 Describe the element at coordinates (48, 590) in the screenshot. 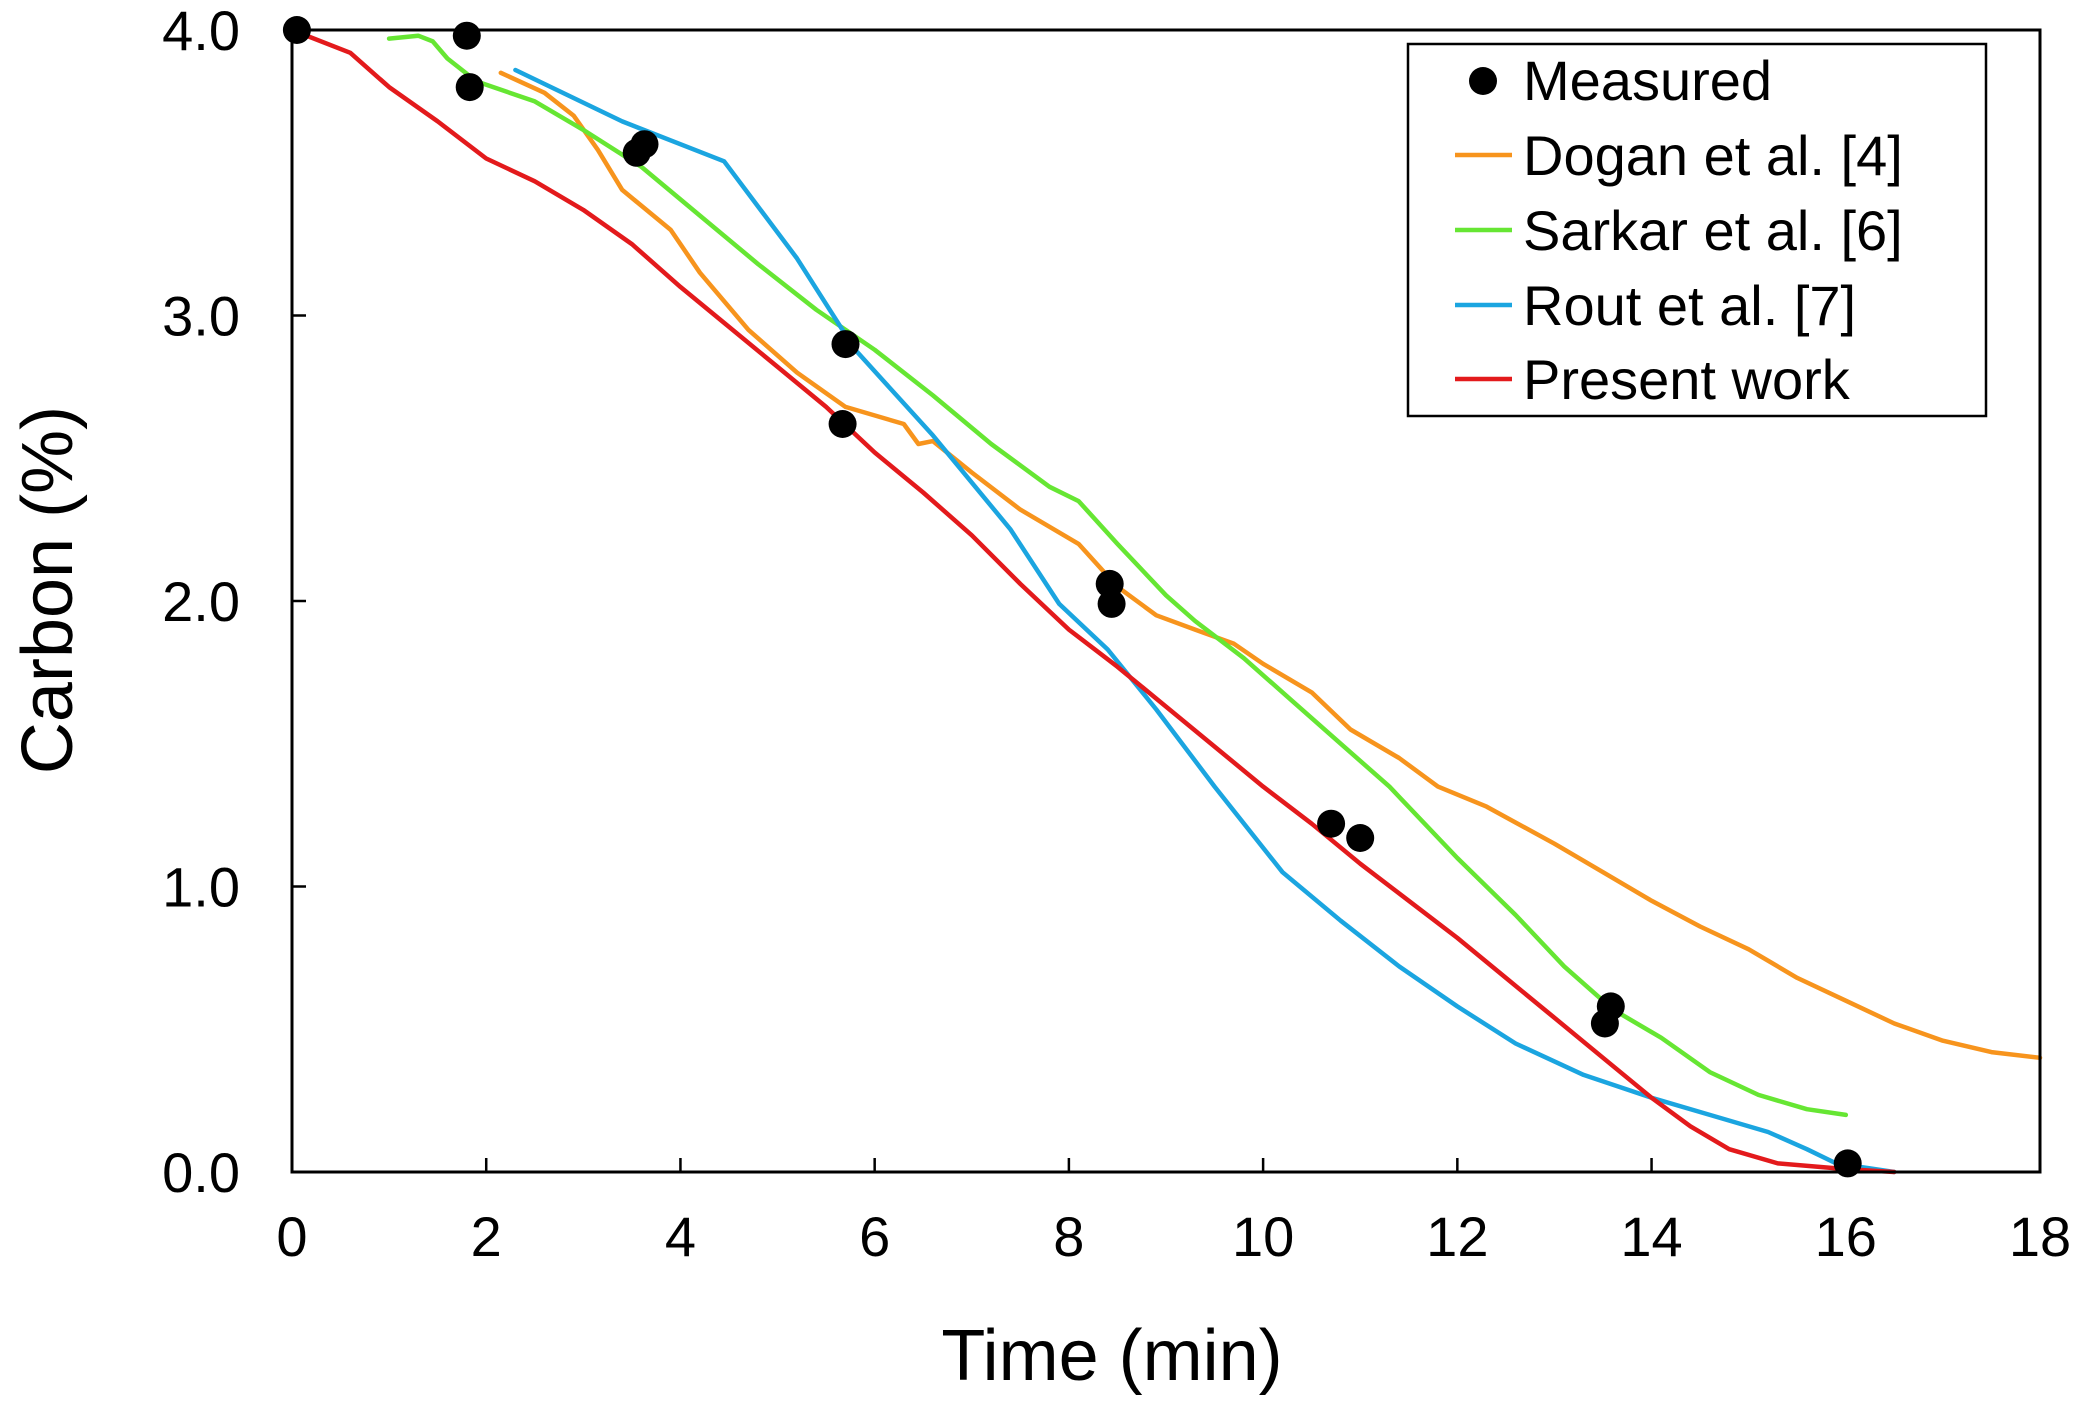

I see `y-axis-title: Carbon (%)` at that location.